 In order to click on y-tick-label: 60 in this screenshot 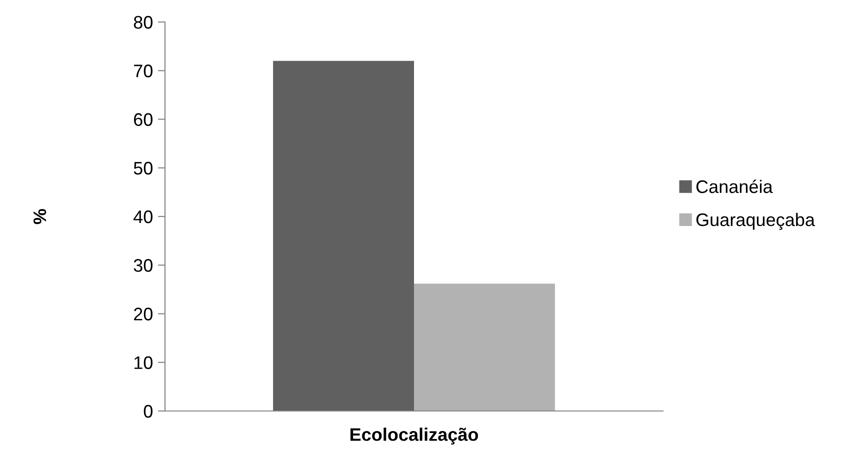, I will do `click(143, 119)`.